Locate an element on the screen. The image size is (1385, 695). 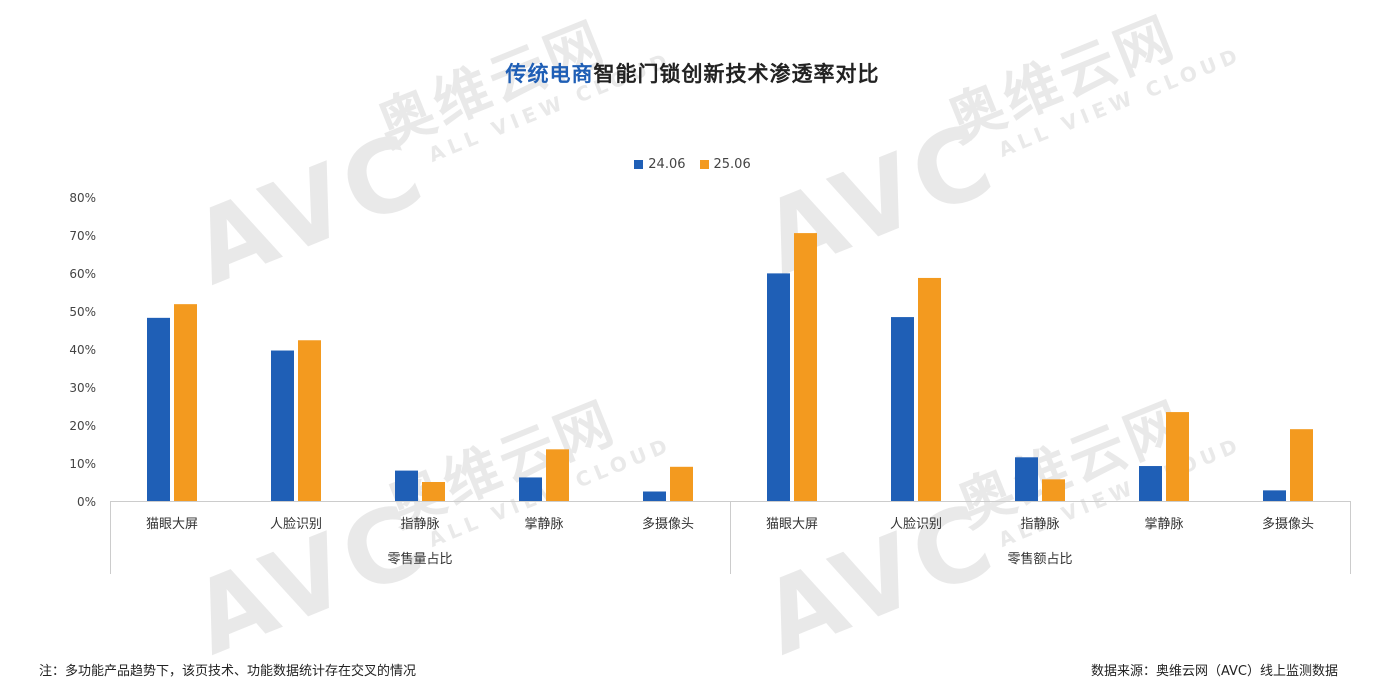
chart-legend: 24.06 25.06 is located at coordinates (692, 164).